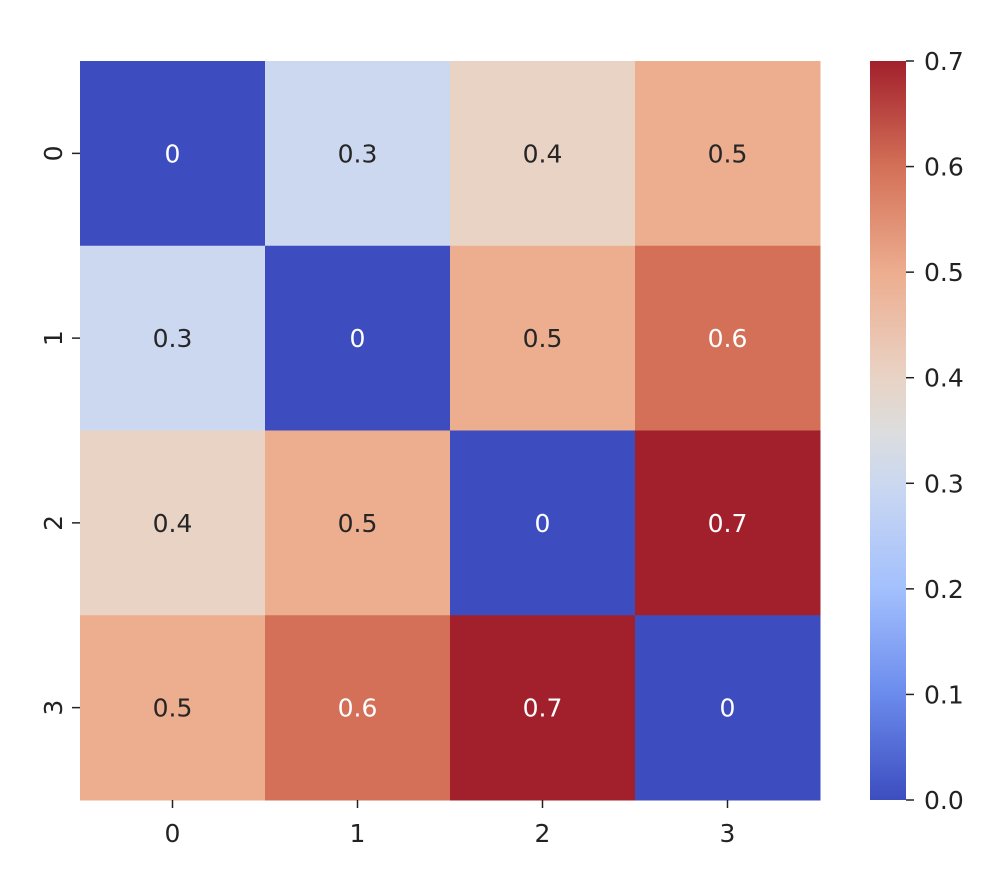  Describe the element at coordinates (944, 167) in the screenshot. I see `colorbar-tick-label: 0.6` at that location.